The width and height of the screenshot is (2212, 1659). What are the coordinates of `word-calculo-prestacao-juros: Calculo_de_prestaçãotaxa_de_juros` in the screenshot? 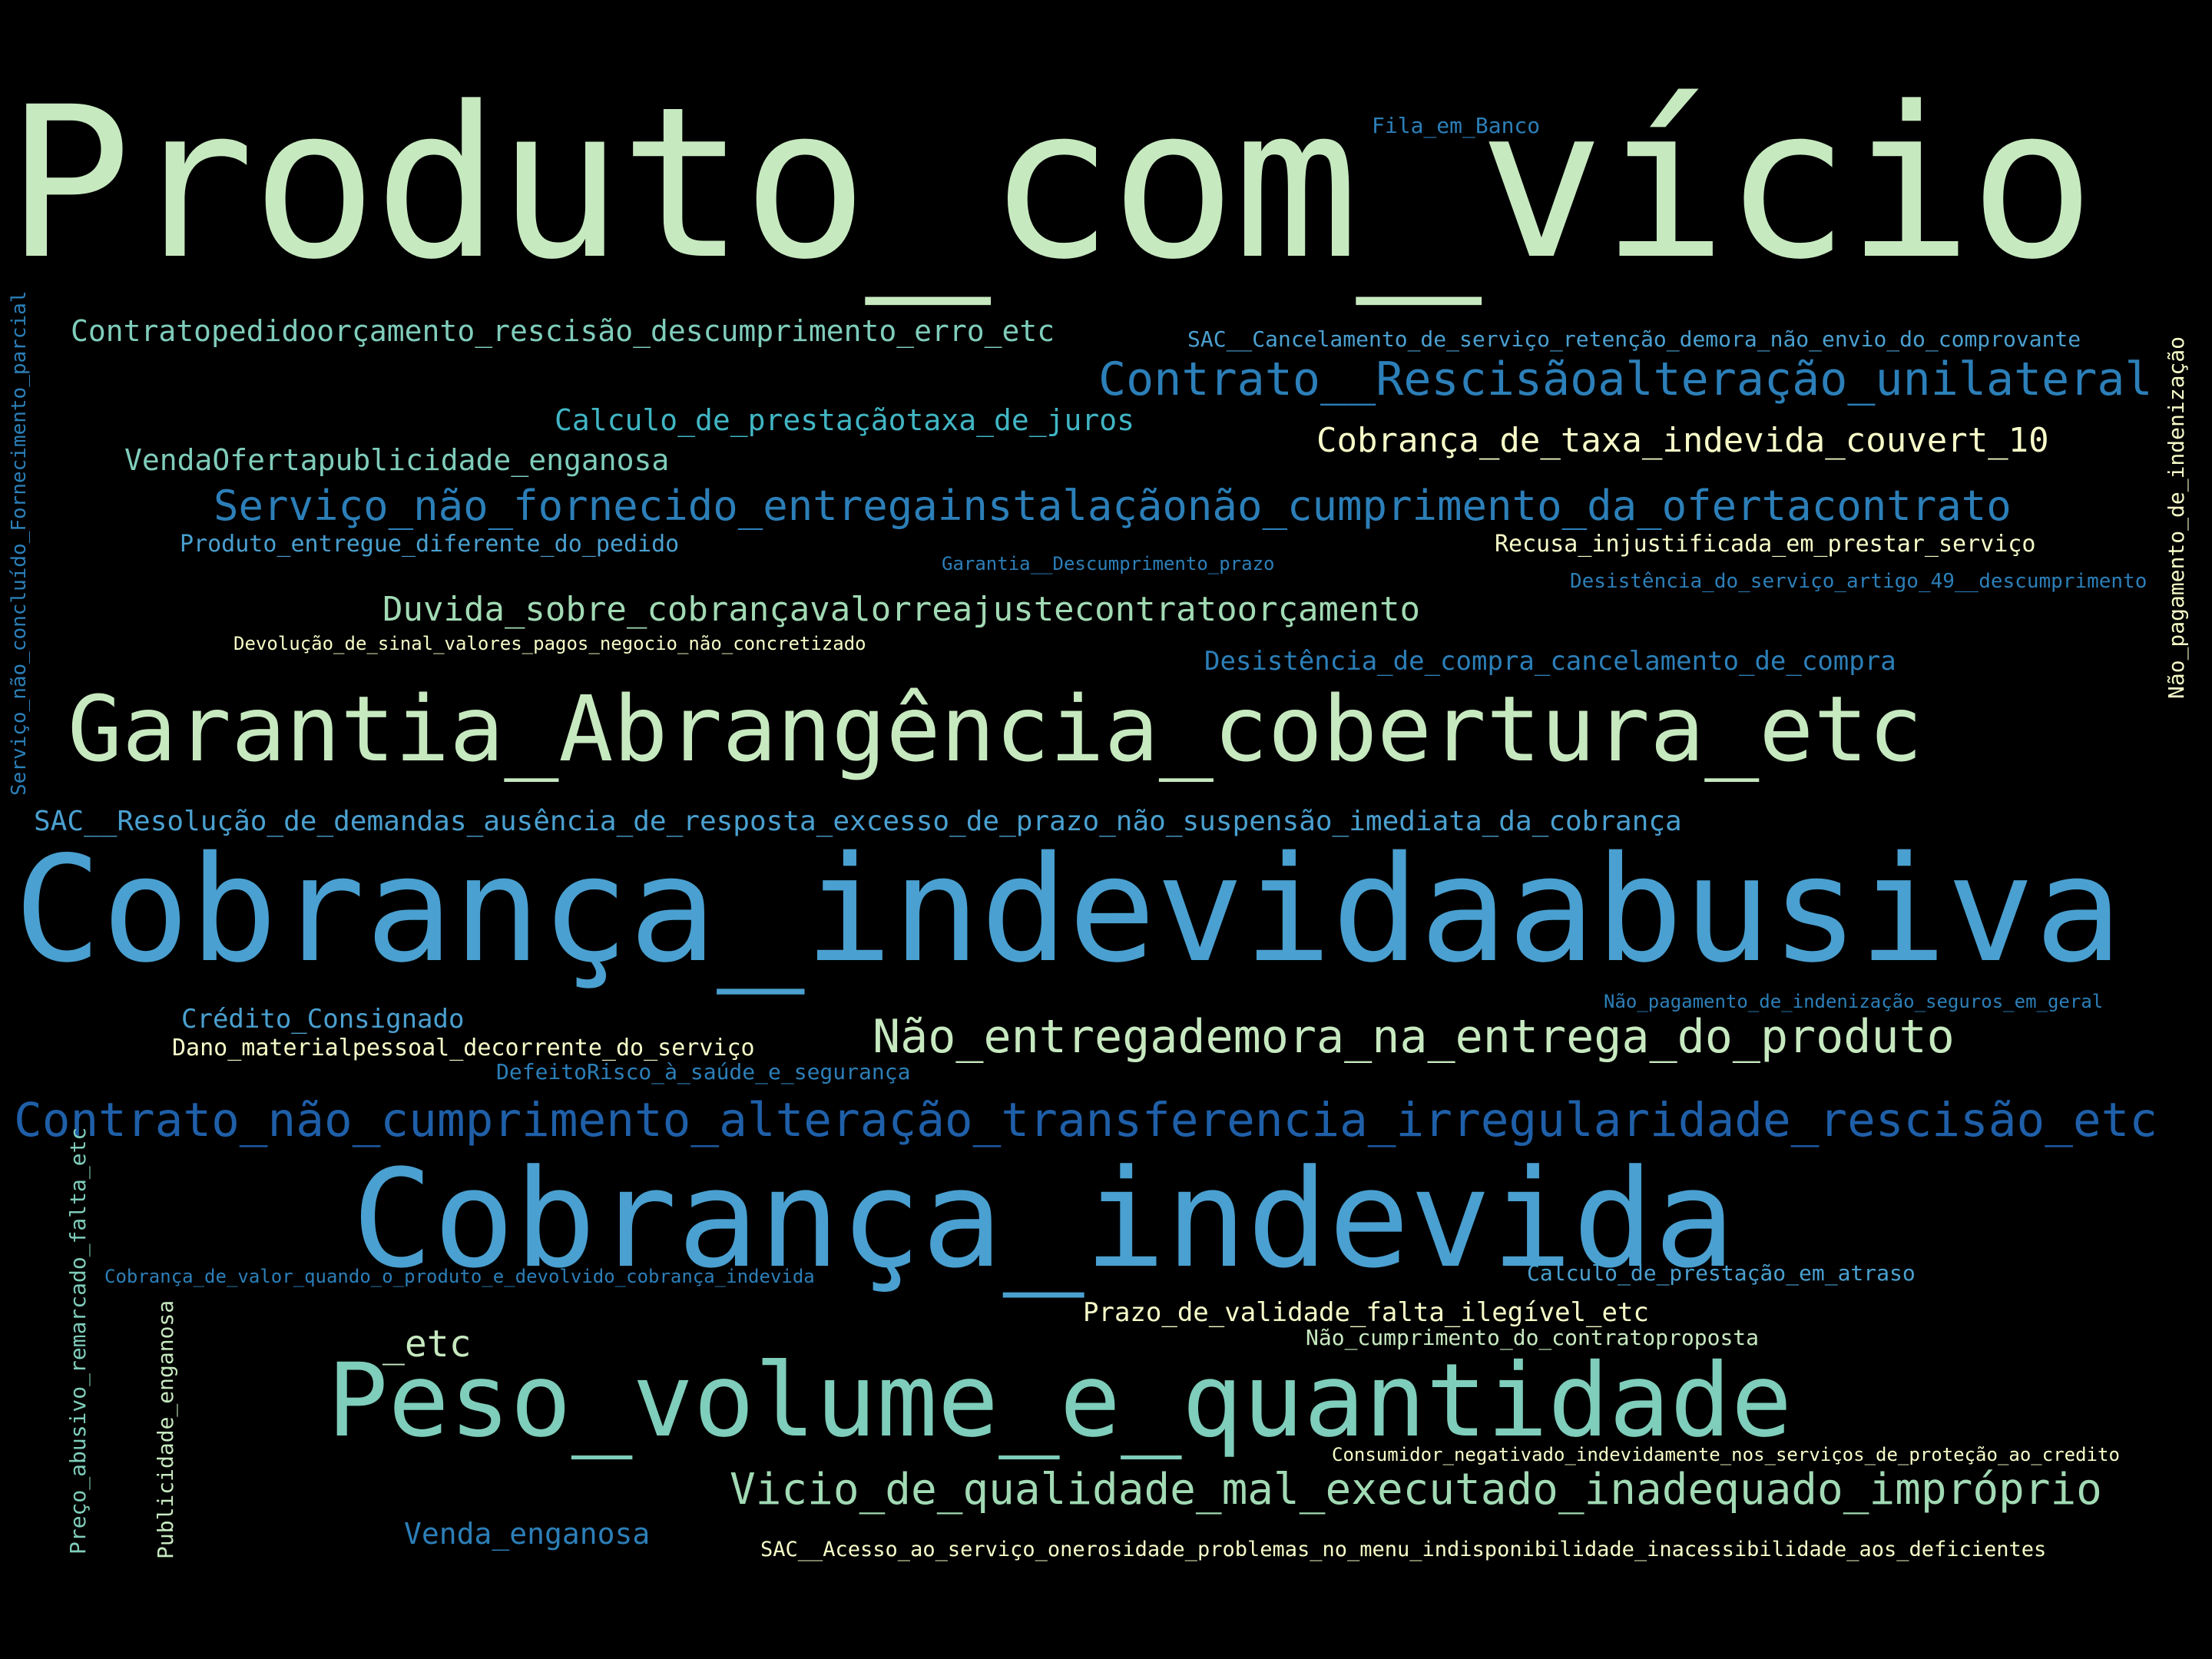 It's located at (844, 420).